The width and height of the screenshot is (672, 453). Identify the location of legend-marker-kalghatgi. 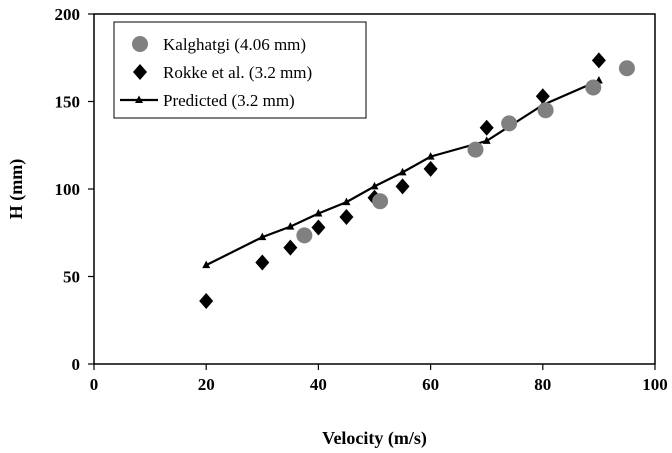
(140, 44).